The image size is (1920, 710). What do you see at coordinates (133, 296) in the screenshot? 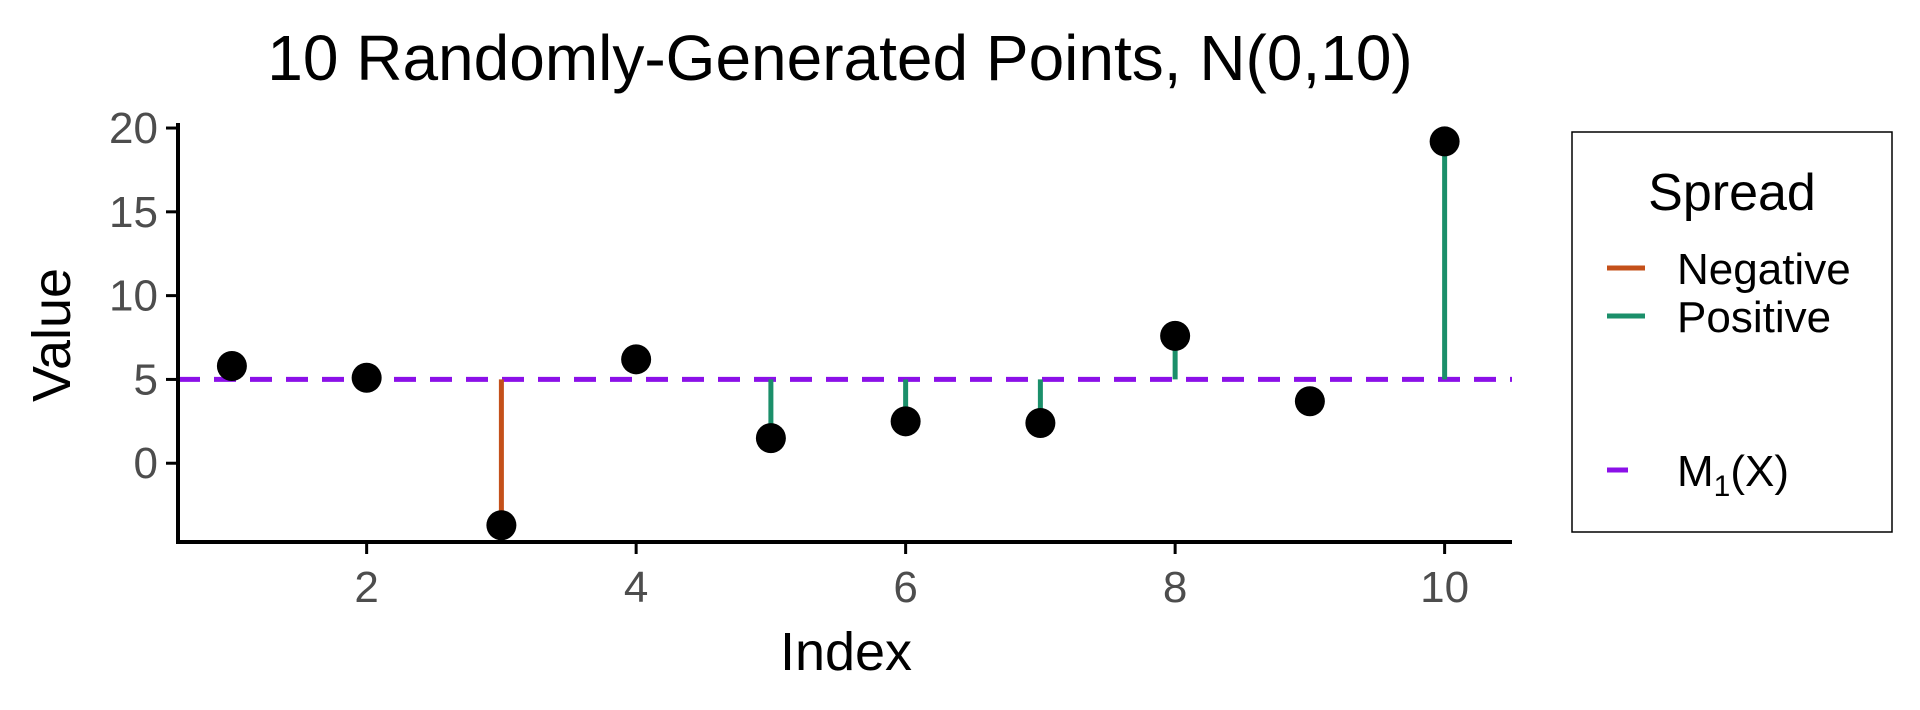
I see `y-tick-label-10: 10` at bounding box center [133, 296].